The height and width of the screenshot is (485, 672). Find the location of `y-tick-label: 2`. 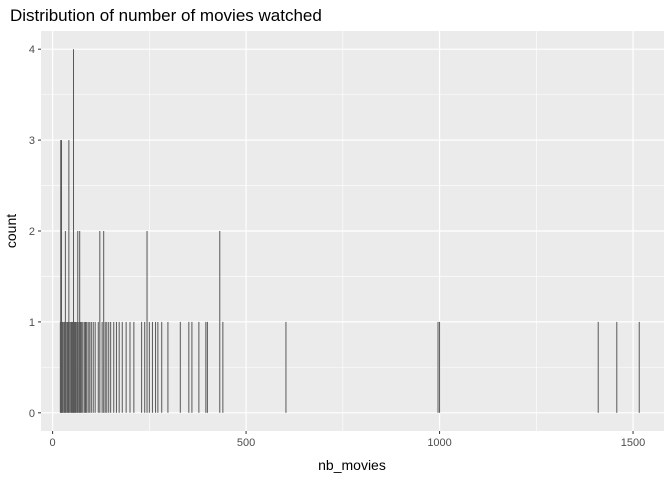

y-tick-label: 2 is located at coordinates (32, 232).